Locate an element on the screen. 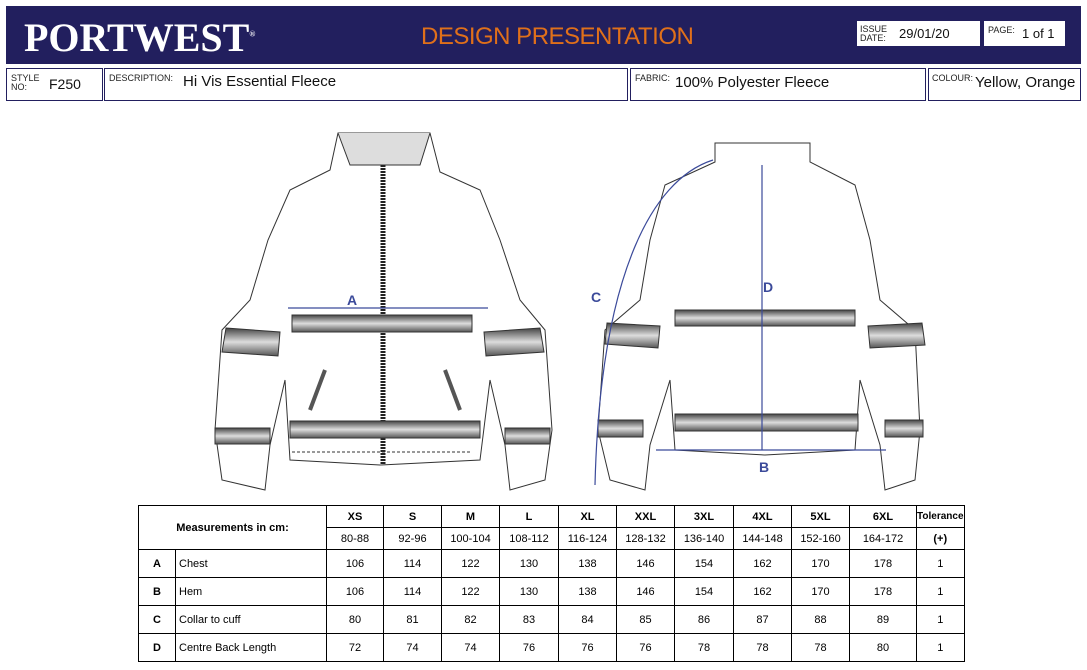 This screenshot has width=1087, height=670. issue-date-box: ISSUE DATE: 29/01/20 is located at coordinates (918, 33).